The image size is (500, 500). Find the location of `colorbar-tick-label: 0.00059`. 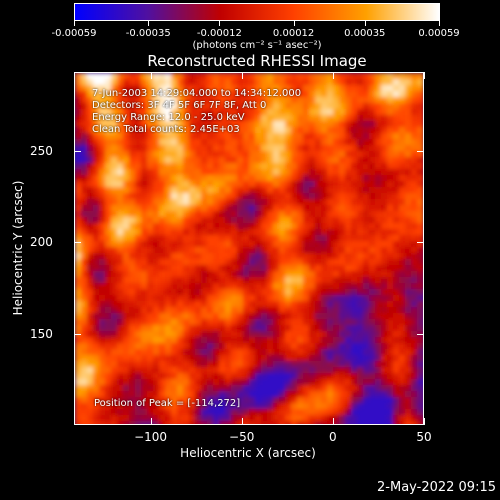

colorbar-tick-label: 0.00059 is located at coordinates (439, 33).